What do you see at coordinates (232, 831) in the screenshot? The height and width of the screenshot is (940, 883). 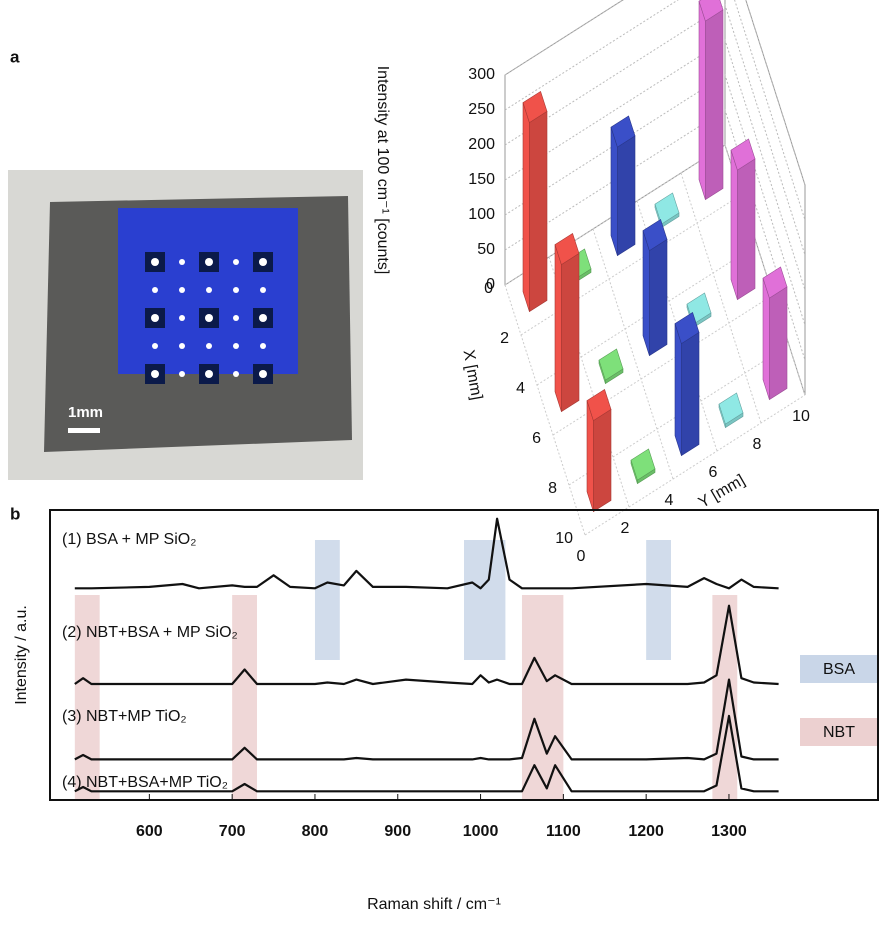 I see `x-tick-label: 700` at bounding box center [232, 831].